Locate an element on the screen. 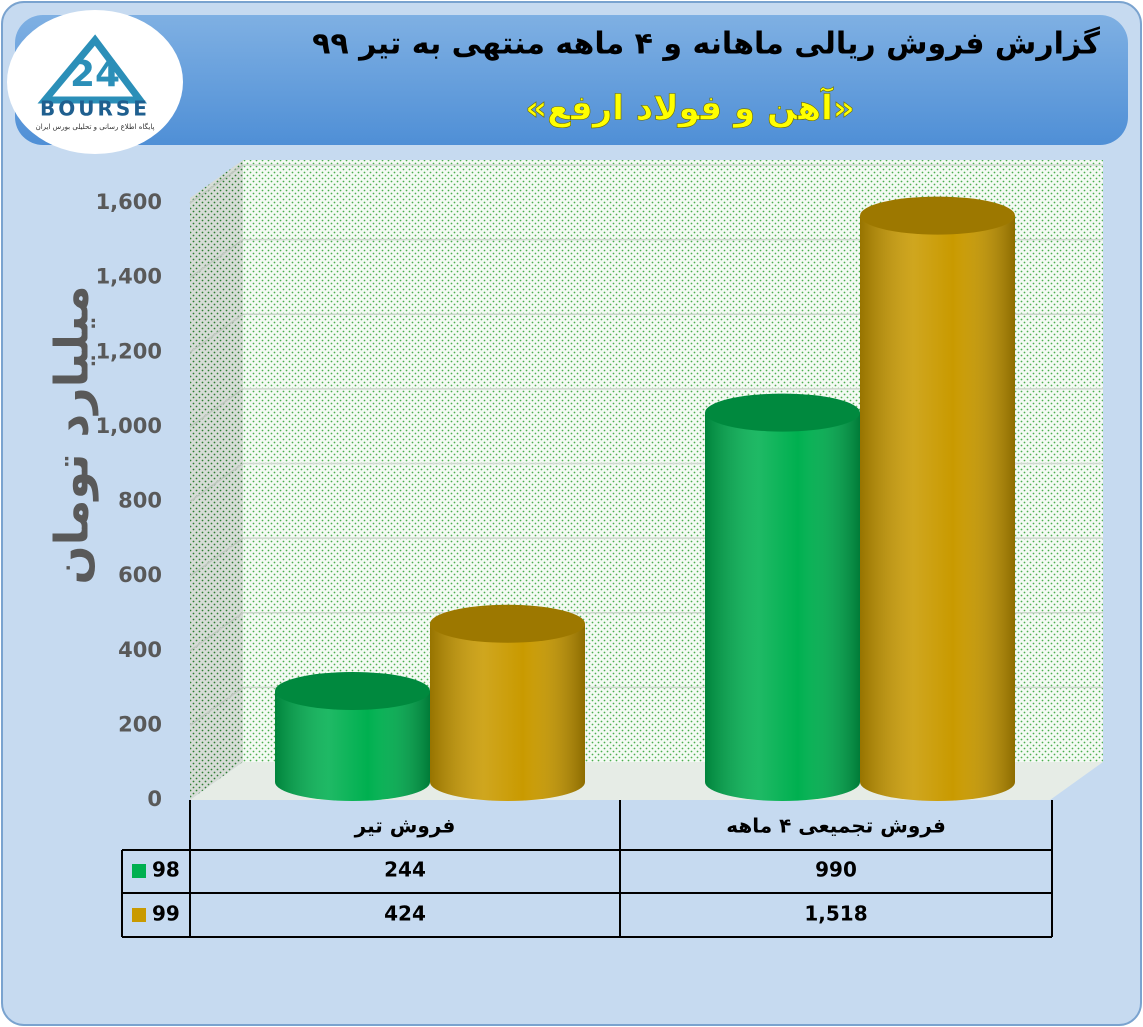 The image size is (1143, 1027). y-tick-label: 1,200 is located at coordinates (129, 351).